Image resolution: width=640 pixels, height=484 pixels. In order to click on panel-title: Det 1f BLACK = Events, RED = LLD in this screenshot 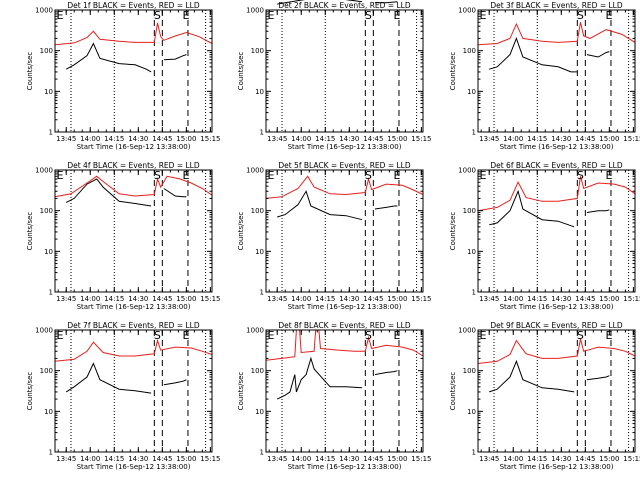, I will do `click(133, 5)`.